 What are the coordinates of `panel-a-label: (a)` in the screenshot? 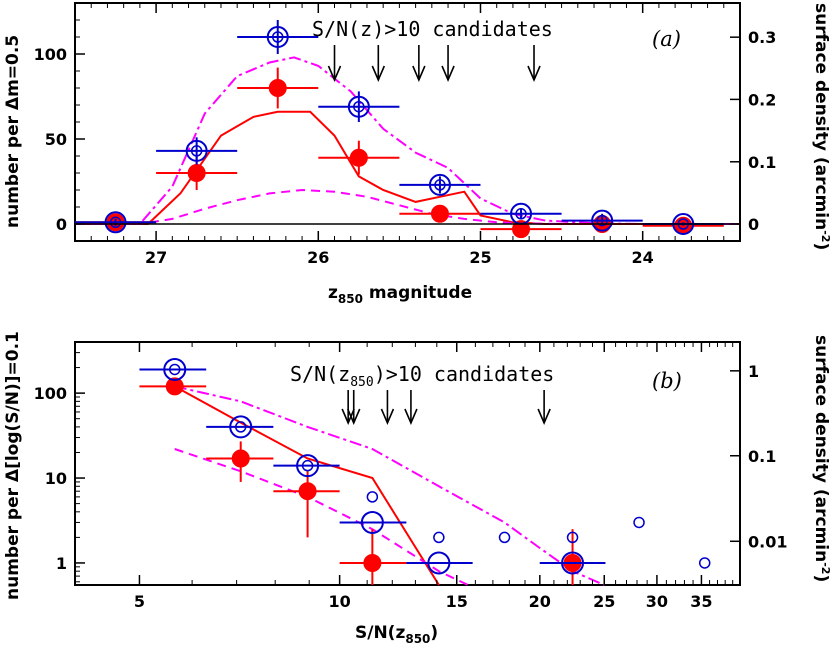 It's located at (666, 39).